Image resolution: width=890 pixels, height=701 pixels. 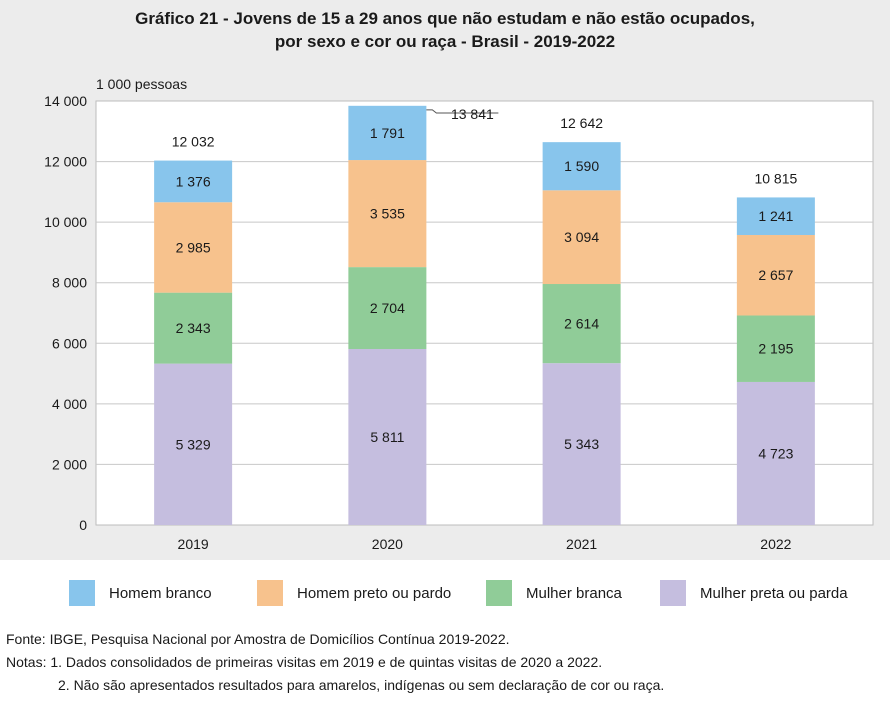 What do you see at coordinates (69, 283) in the screenshot?
I see `y-tick-label: 8 000` at bounding box center [69, 283].